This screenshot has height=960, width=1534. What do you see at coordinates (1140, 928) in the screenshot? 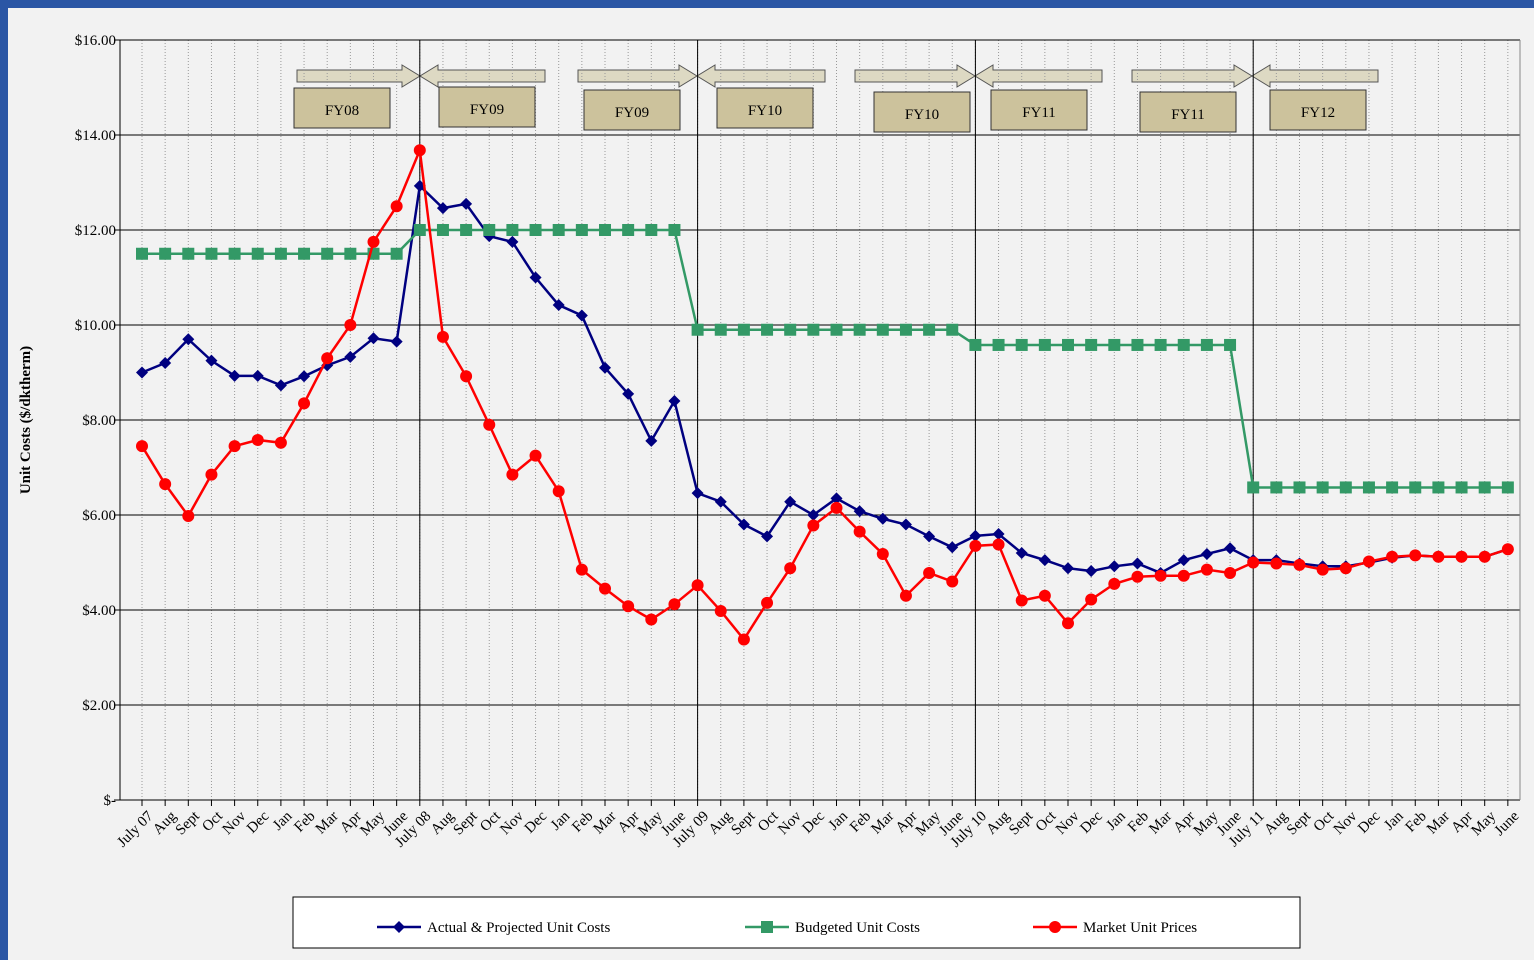
I see `legend-label: Market Unit Prices` at bounding box center [1140, 928].